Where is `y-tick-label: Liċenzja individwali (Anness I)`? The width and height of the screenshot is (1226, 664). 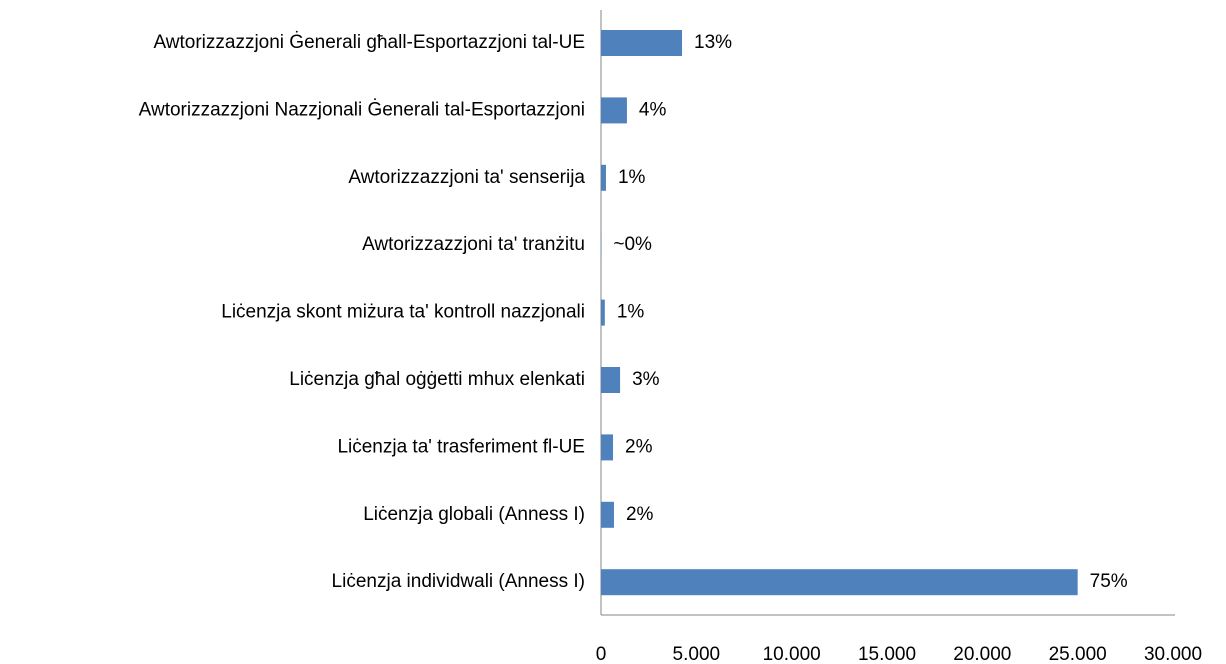
y-tick-label: Liċenzja individwali (Anness I) is located at coordinates (458, 581).